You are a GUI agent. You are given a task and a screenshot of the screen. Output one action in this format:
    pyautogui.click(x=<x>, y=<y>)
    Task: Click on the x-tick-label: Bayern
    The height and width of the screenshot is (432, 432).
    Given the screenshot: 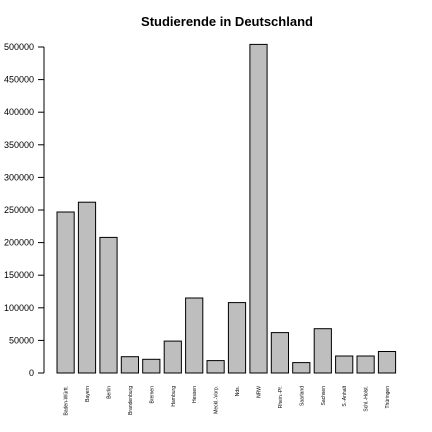 What is the action you would take?
    pyautogui.click(x=88, y=394)
    